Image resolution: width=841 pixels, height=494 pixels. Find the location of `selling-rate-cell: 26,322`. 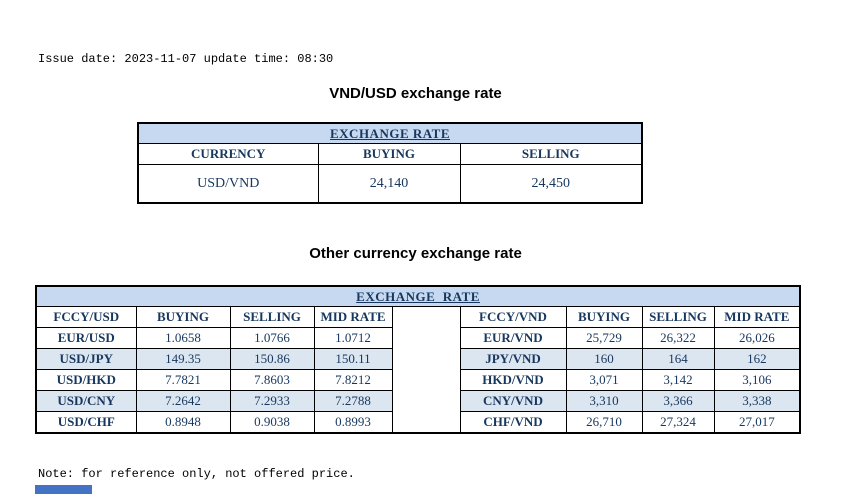

selling-rate-cell: 26,322 is located at coordinates (678, 338).